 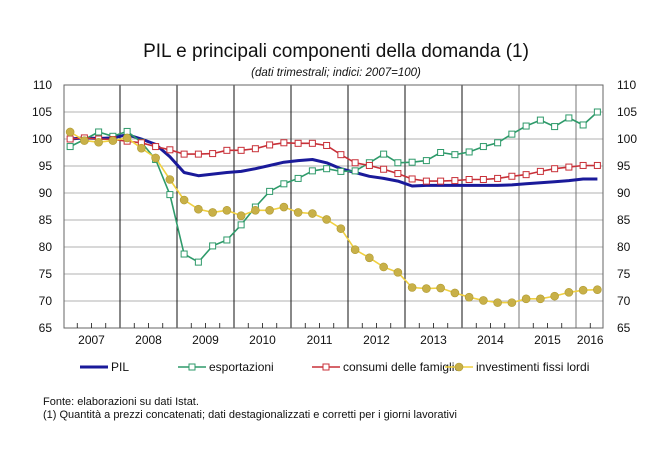 What do you see at coordinates (262, 340) in the screenshot?
I see `x-tick-label: 2010` at bounding box center [262, 340].